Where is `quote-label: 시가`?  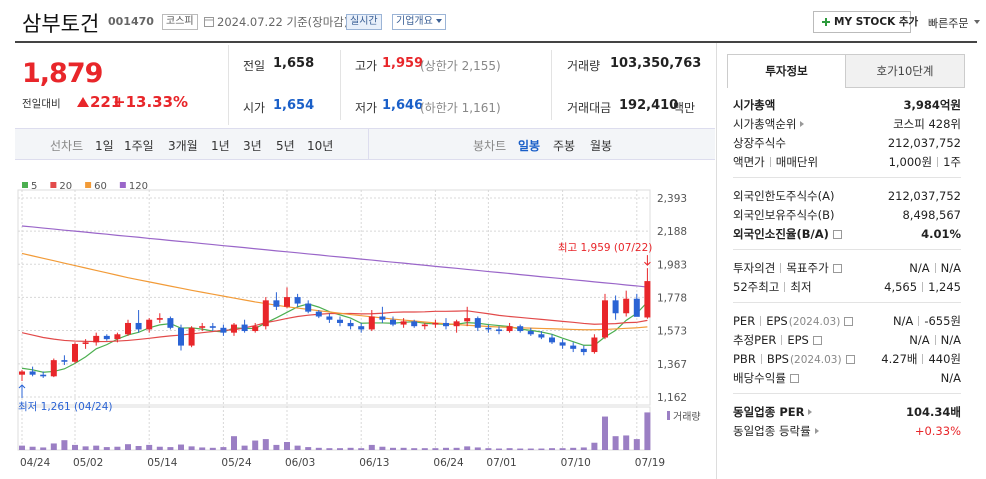
quote-label: 시가 is located at coordinates (254, 108).